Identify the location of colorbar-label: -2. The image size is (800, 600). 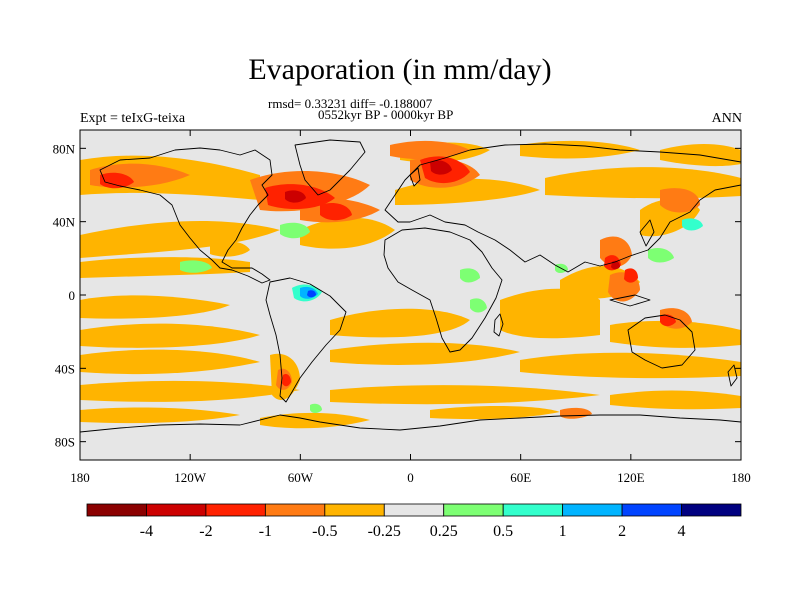
(205, 531).